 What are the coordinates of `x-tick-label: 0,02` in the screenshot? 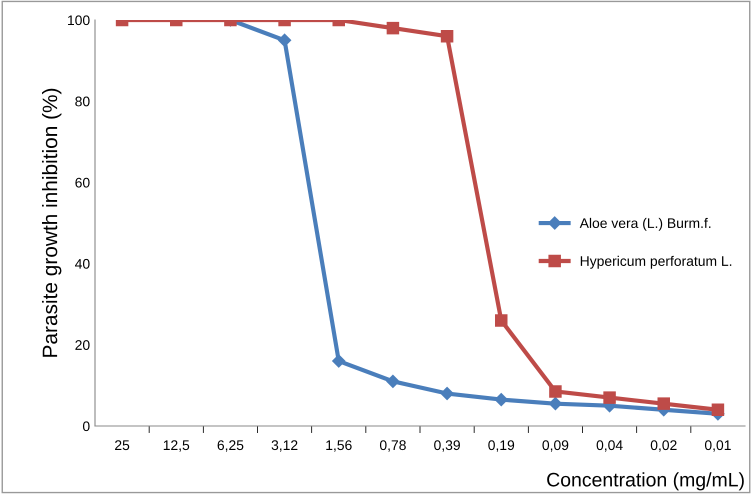 It's located at (663, 446).